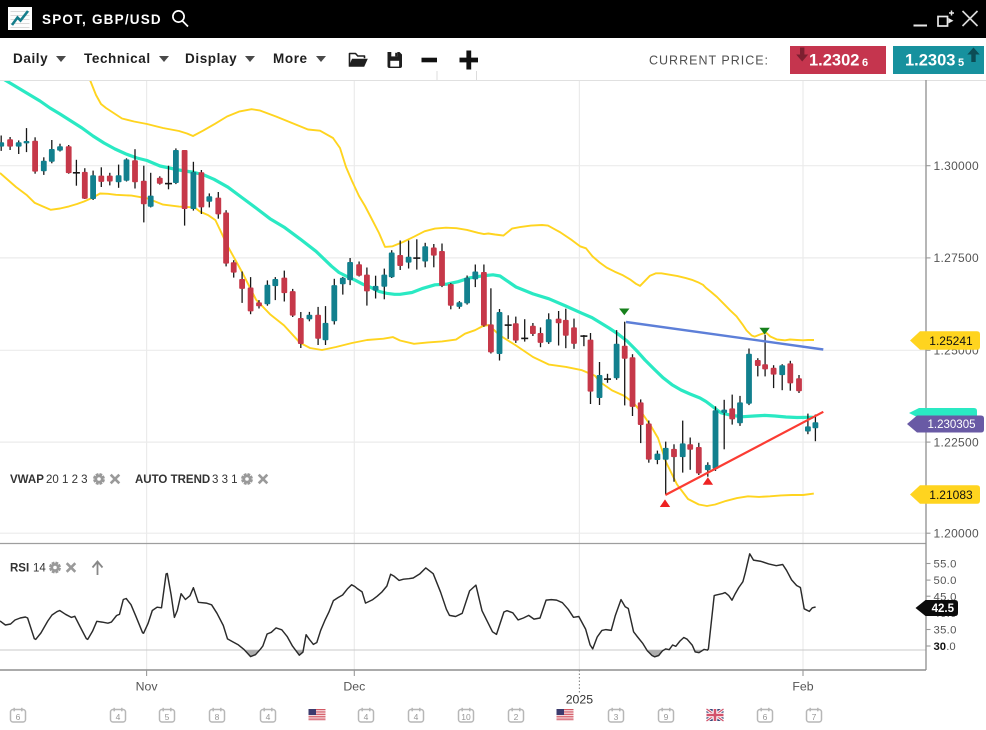 Image resolution: width=986 pixels, height=730 pixels. Describe the element at coordinates (354, 687) in the screenshot. I see `svg-text: Dec` at that location.